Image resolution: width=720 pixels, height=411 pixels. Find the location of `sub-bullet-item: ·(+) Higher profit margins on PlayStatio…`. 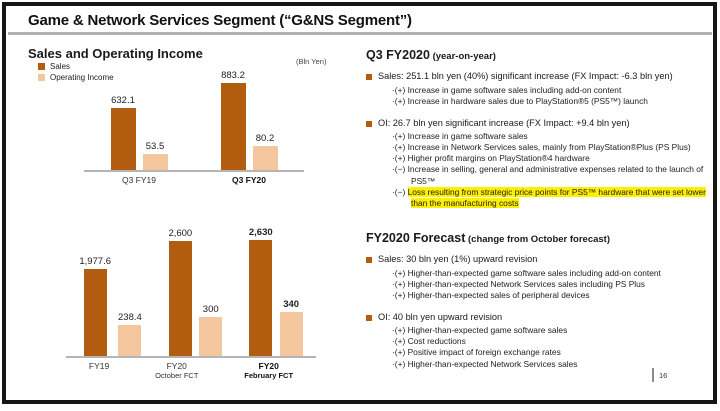

sub-bullet-item: ·(+) Higher profit margins on PlayStatio… is located at coordinates (539, 158).